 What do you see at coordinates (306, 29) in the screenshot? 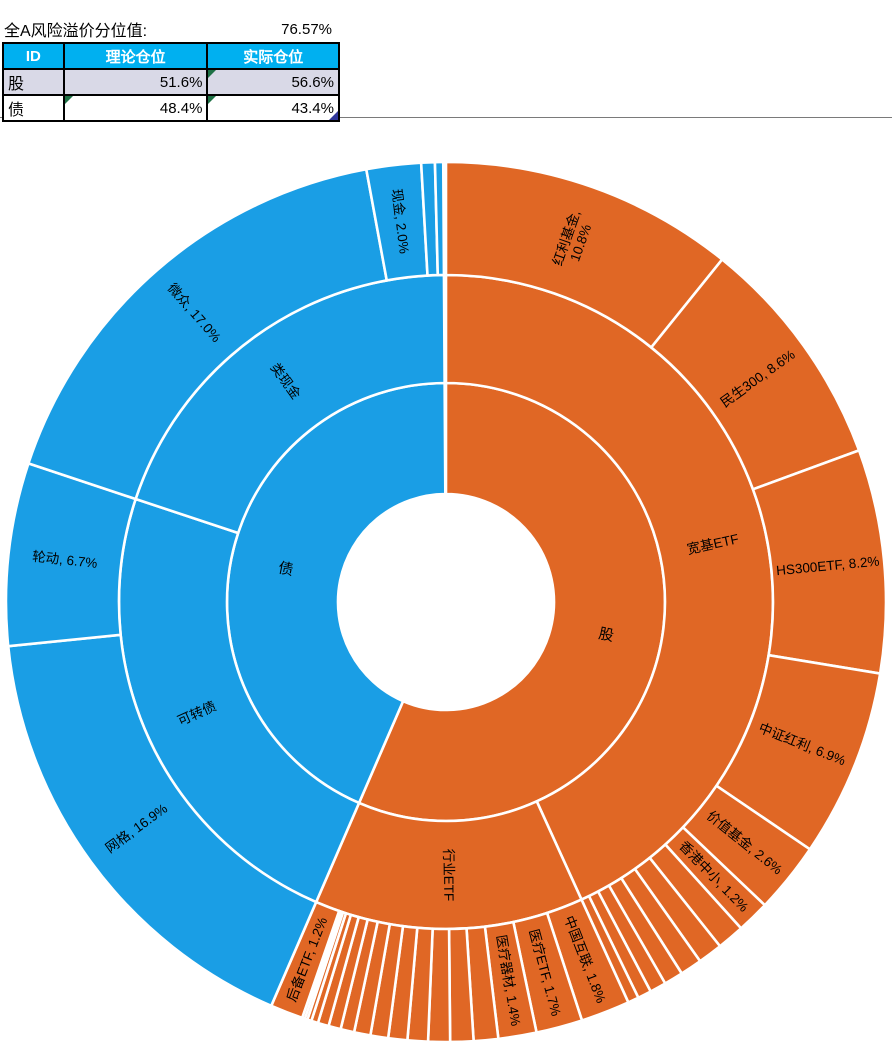
I see `risk-premium-value: 76.57%` at bounding box center [306, 29].